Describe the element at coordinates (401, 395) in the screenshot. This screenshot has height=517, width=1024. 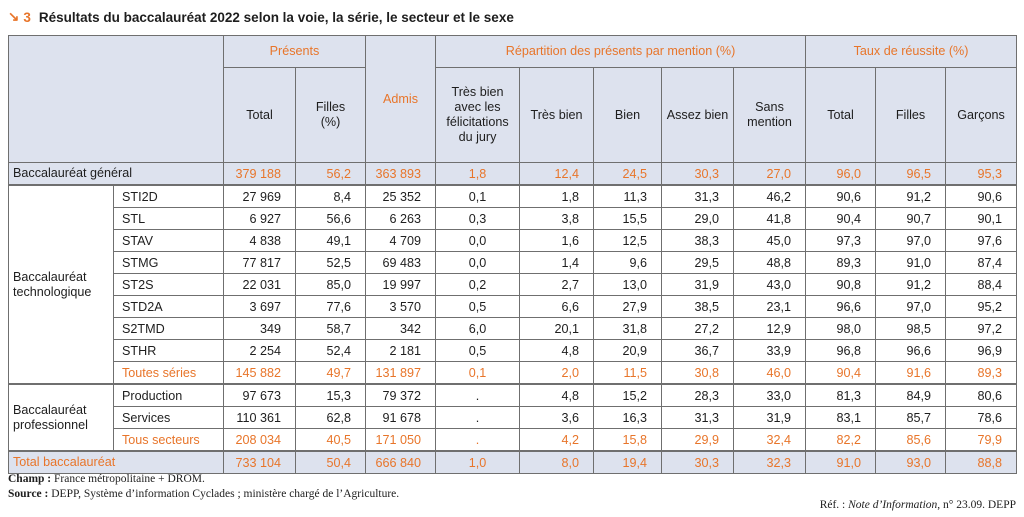
I see `table-cell: 79 372` at that location.